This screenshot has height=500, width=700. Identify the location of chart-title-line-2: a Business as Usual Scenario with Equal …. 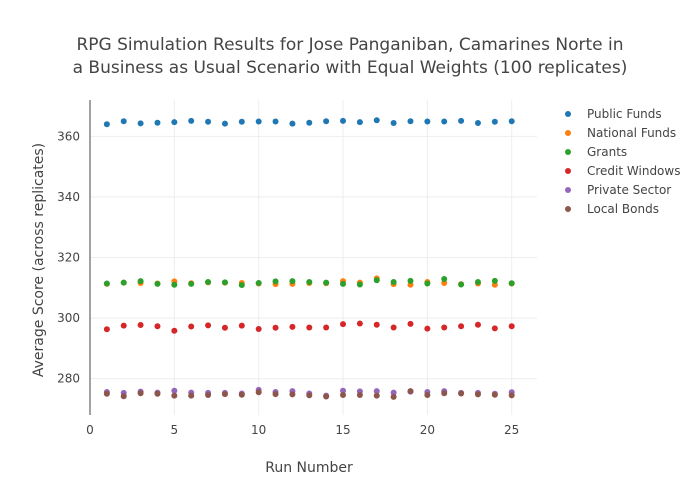
(350, 68).